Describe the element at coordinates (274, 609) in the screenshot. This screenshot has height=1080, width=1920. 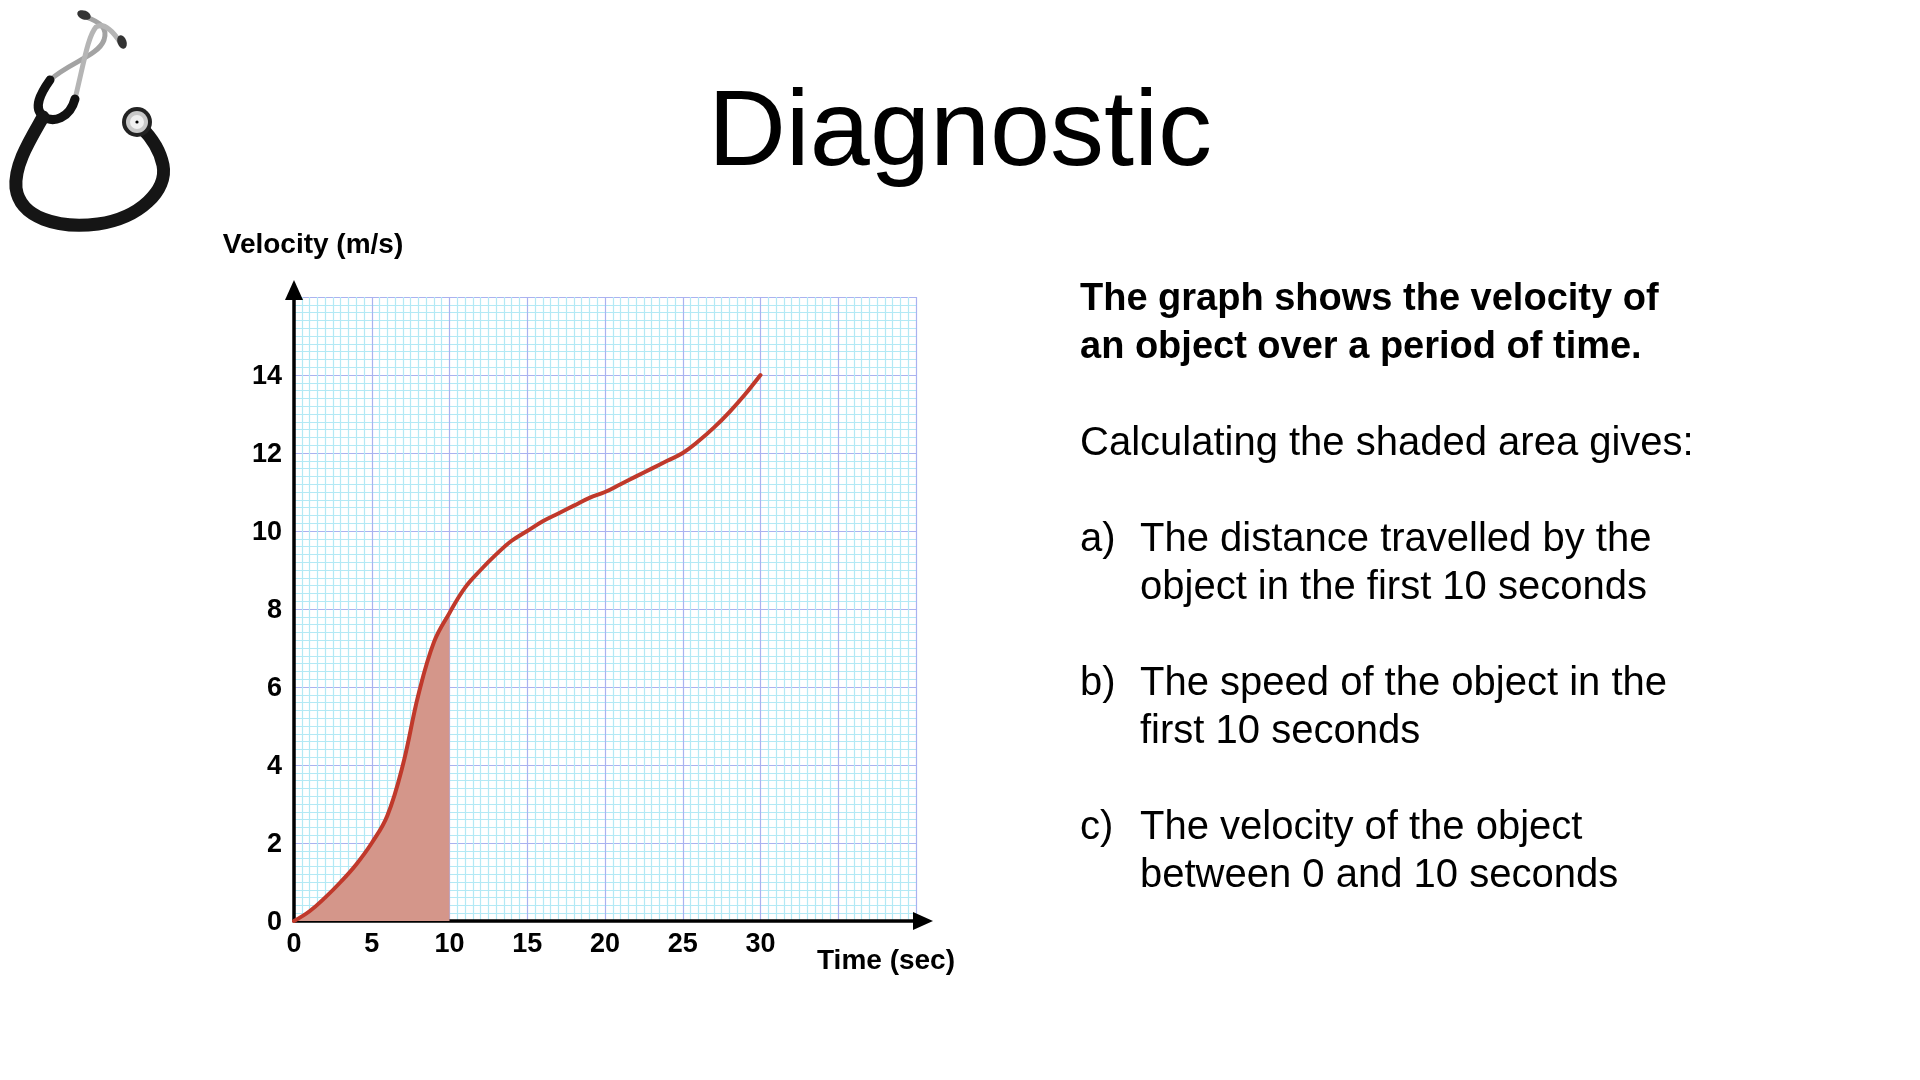
I see `y-tick-label: 8` at that location.